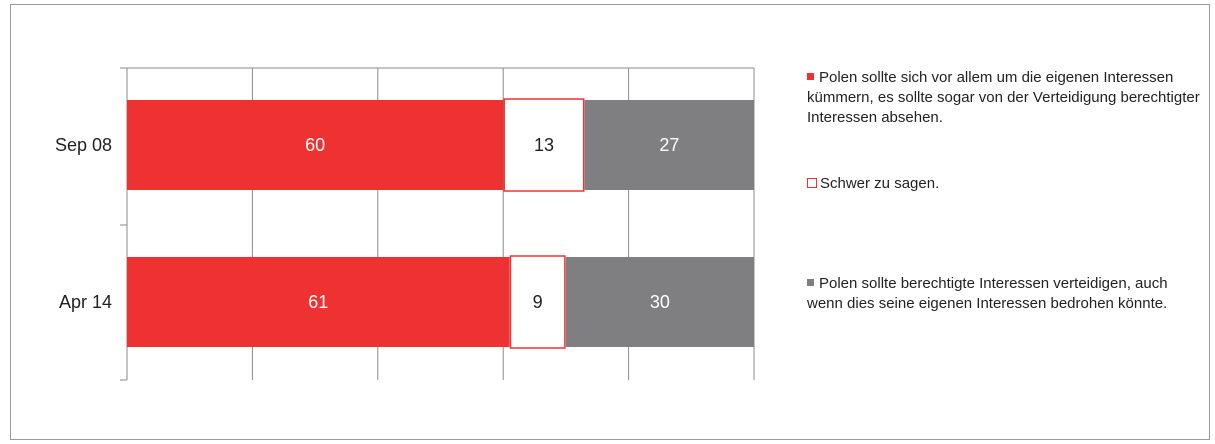 This screenshot has width=1215, height=444. I want to click on data-label: 13, so click(544, 145).